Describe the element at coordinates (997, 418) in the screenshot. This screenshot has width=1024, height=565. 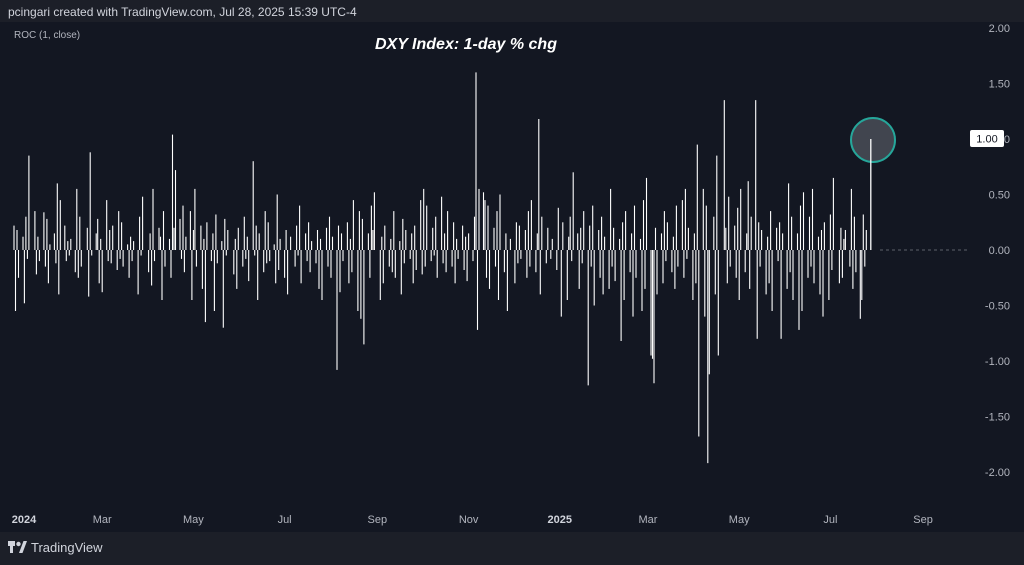
I see `y-tick-label: -1.50` at that location.